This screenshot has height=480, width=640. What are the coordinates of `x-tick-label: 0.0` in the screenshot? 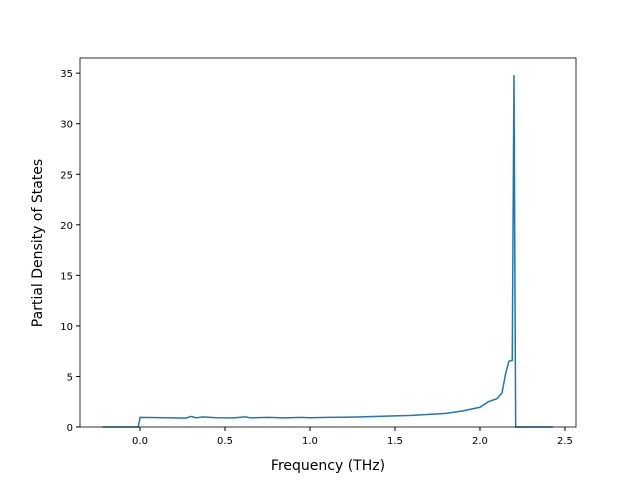 It's located at (140, 441).